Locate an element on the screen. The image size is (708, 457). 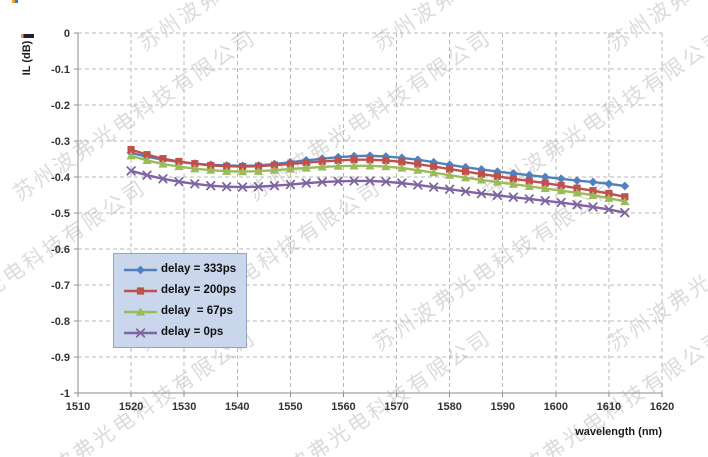
y-tick-label: -0.4 is located at coordinates (61, 178).